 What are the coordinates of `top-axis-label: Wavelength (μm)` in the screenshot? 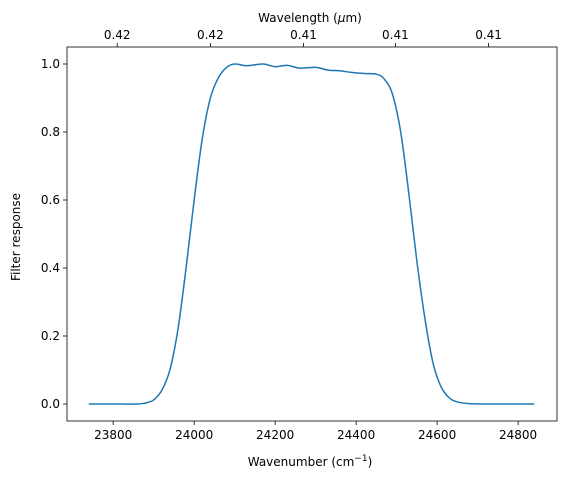 It's located at (310, 18).